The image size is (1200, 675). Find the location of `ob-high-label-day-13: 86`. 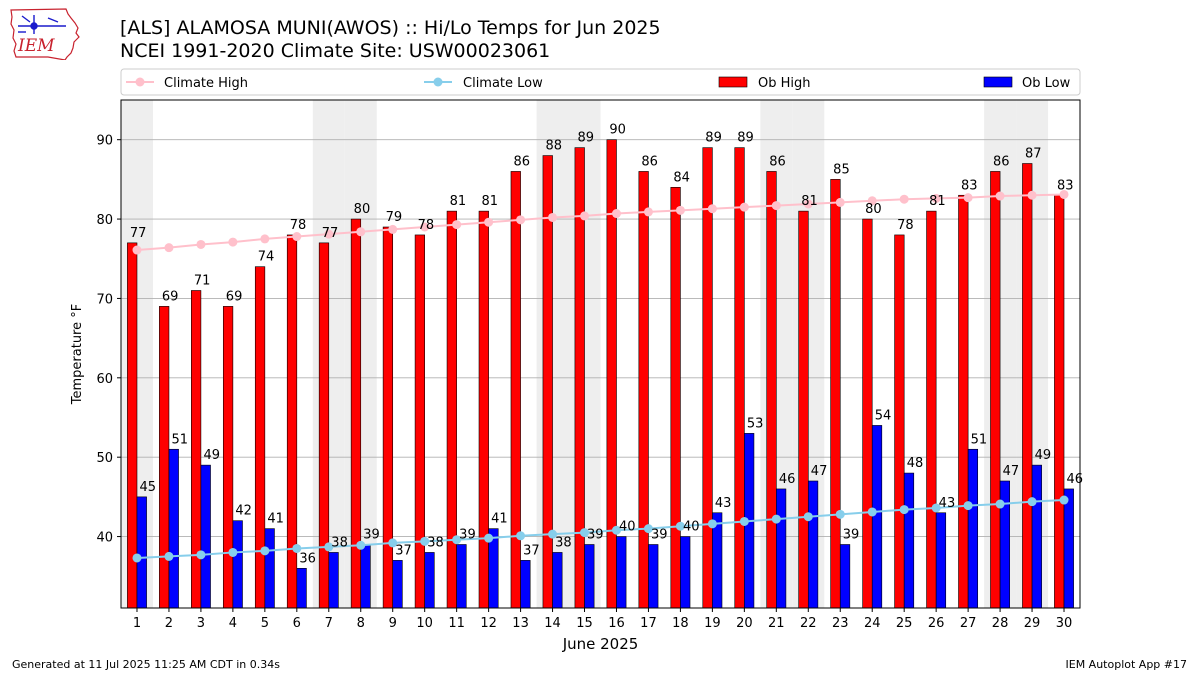

ob-high-label-day-13: 86 is located at coordinates (522, 161).